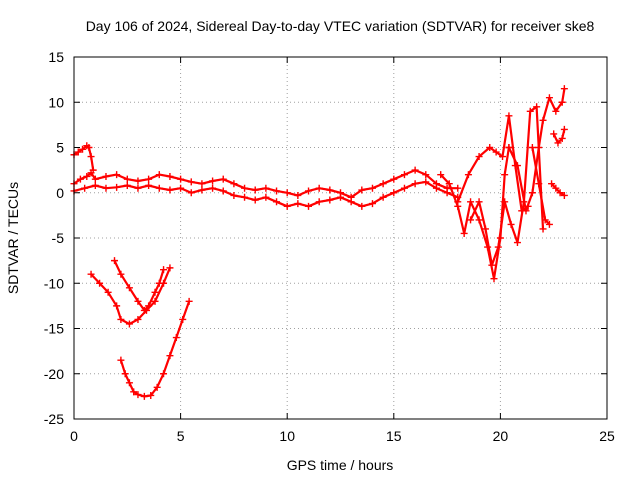 The image size is (640, 480). I want to click on y-tick-label: 0, so click(60, 193).